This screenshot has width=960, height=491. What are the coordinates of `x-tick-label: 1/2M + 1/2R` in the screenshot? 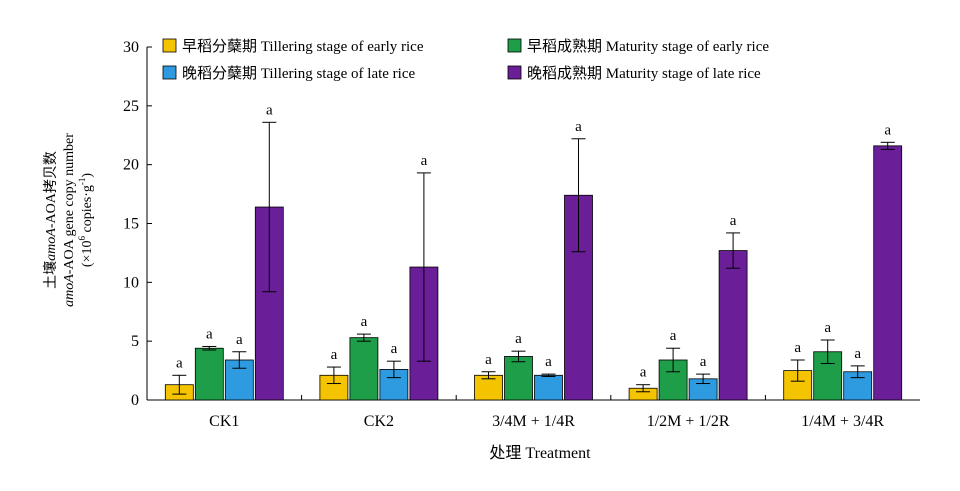 It's located at (688, 421).